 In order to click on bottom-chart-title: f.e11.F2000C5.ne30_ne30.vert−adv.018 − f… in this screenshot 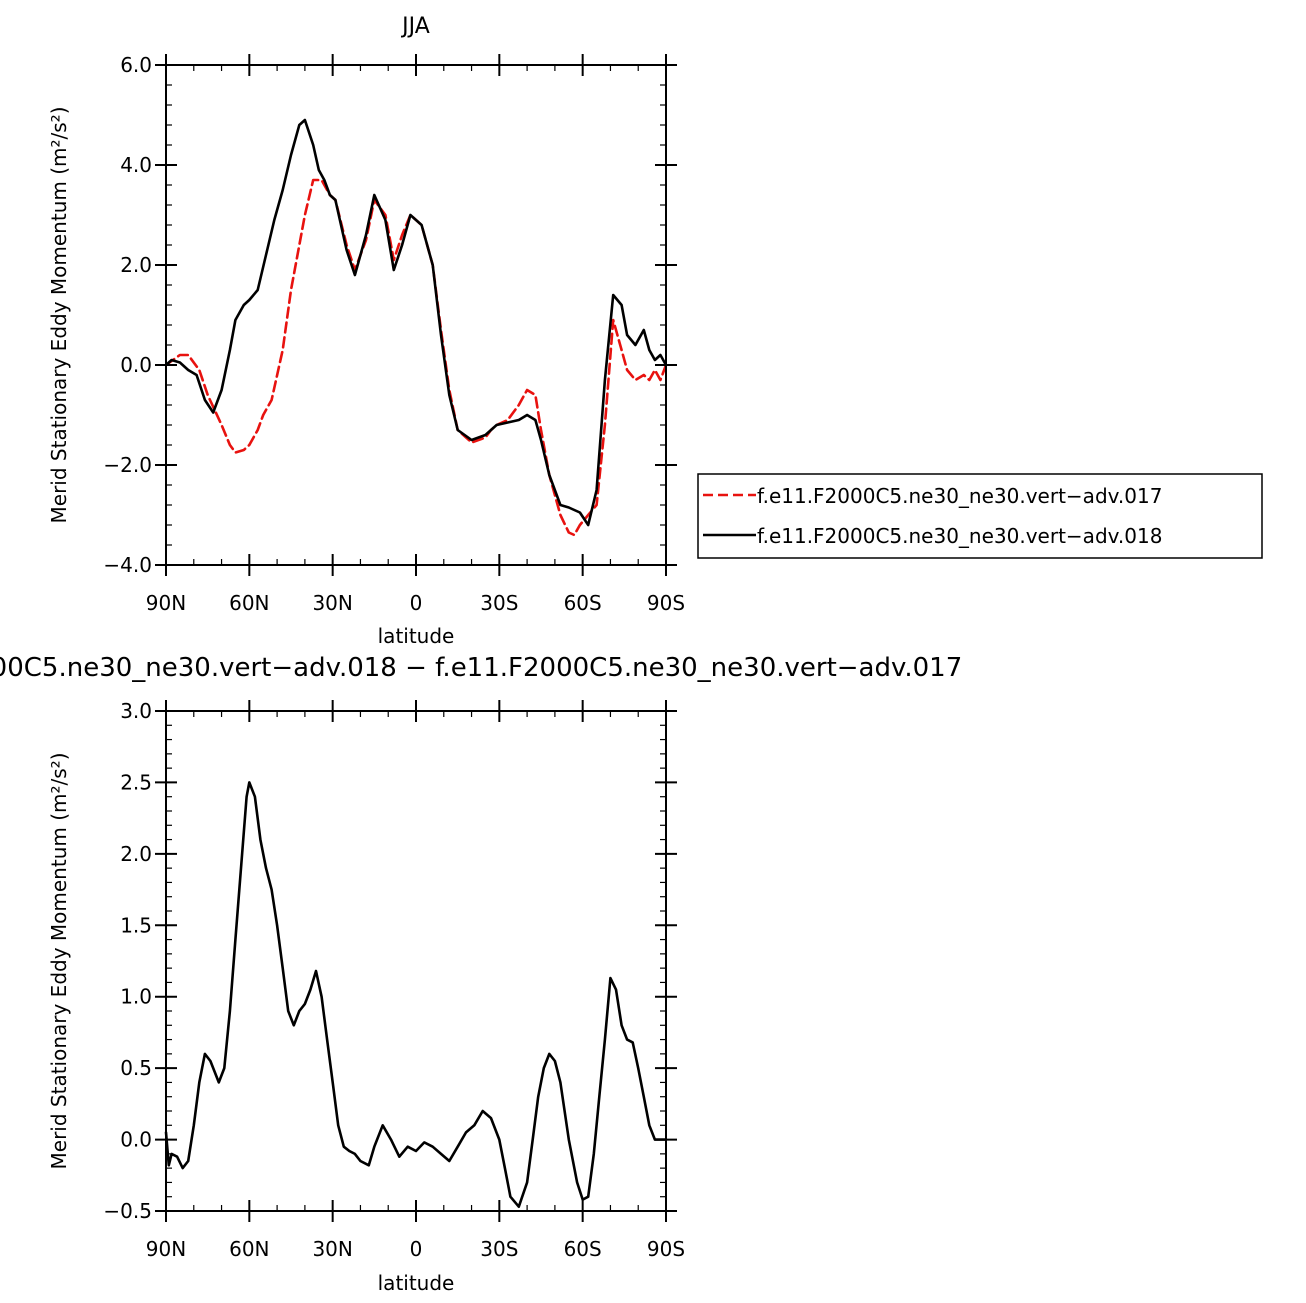, I will do `click(481, 668)`.